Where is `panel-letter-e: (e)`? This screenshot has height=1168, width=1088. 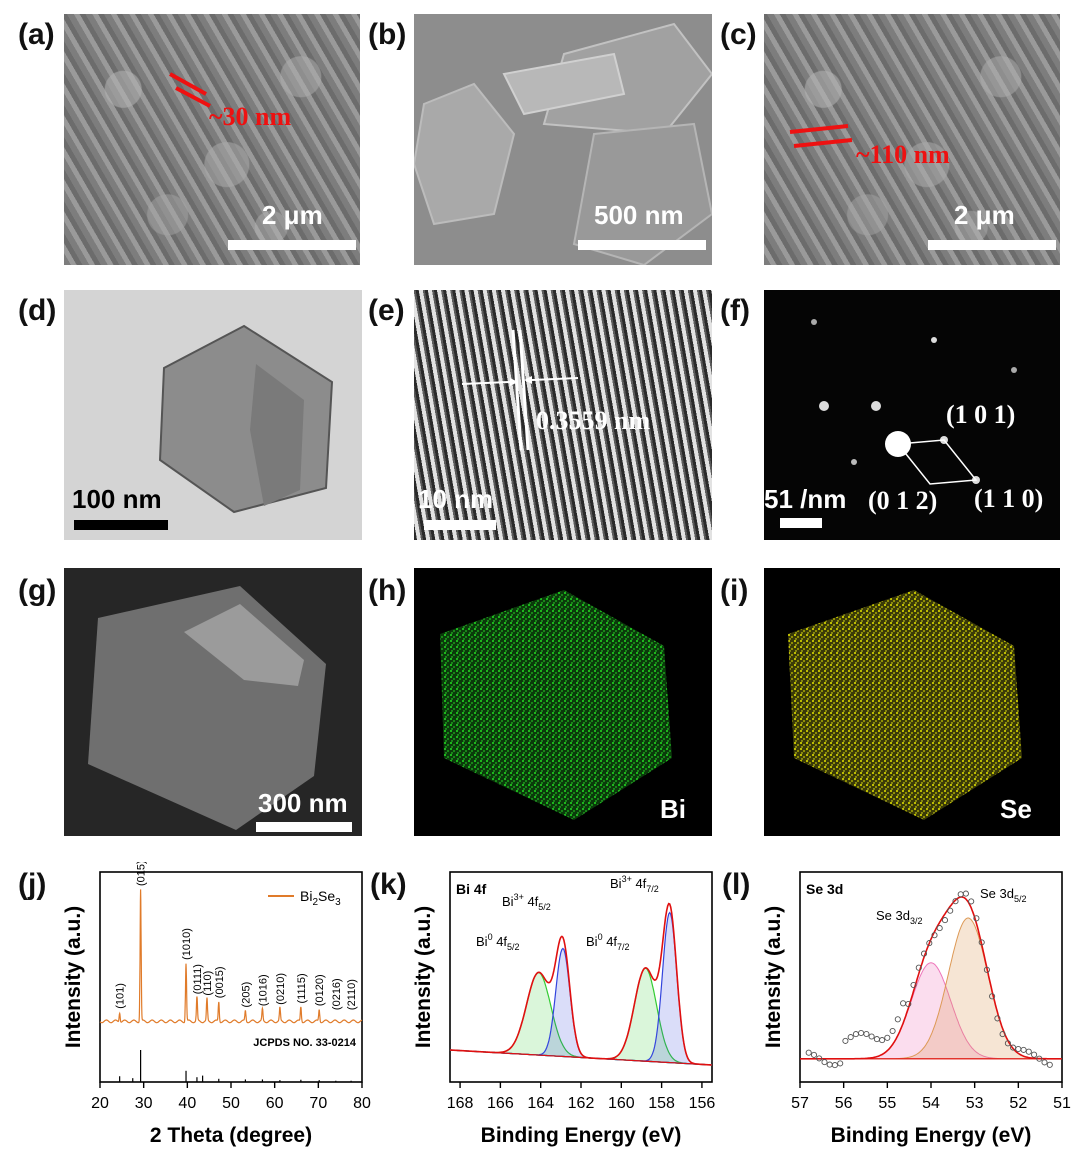
panel-letter-e: (e) is located at coordinates (386, 310).